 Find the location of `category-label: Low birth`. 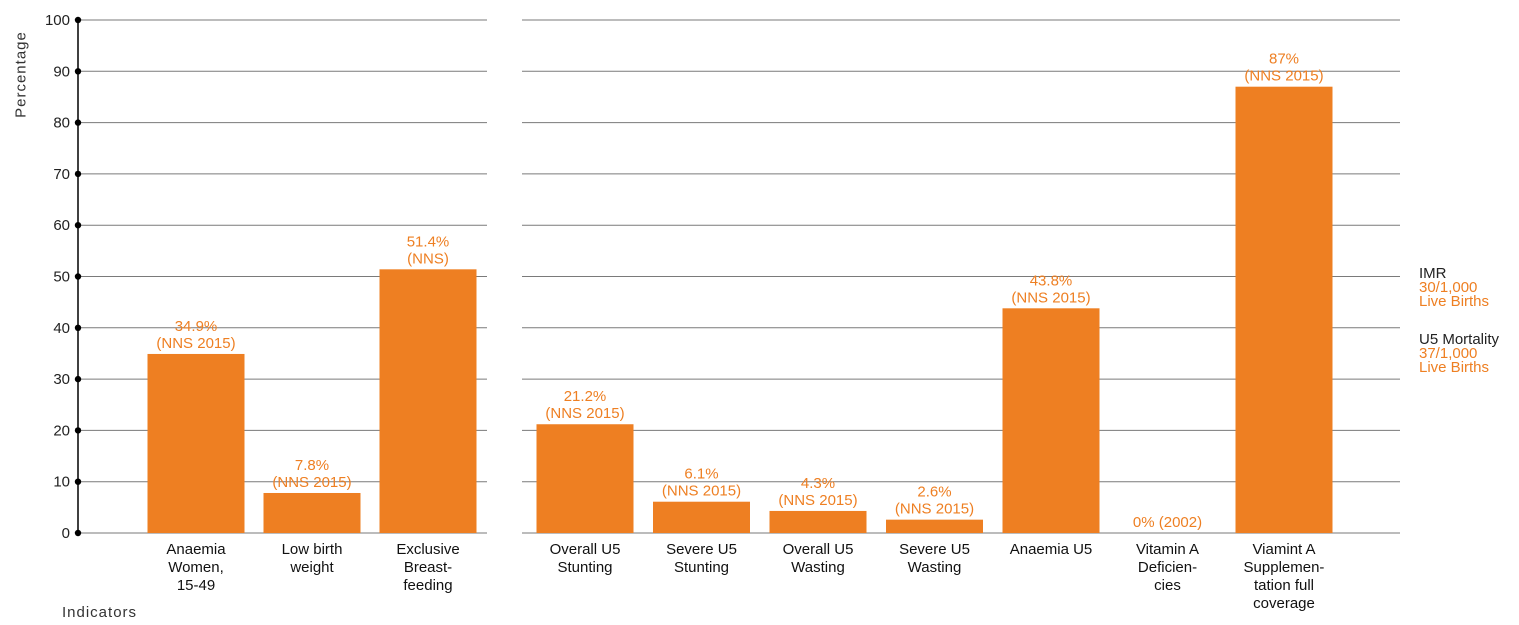

category-label: Low birth is located at coordinates (312, 549).